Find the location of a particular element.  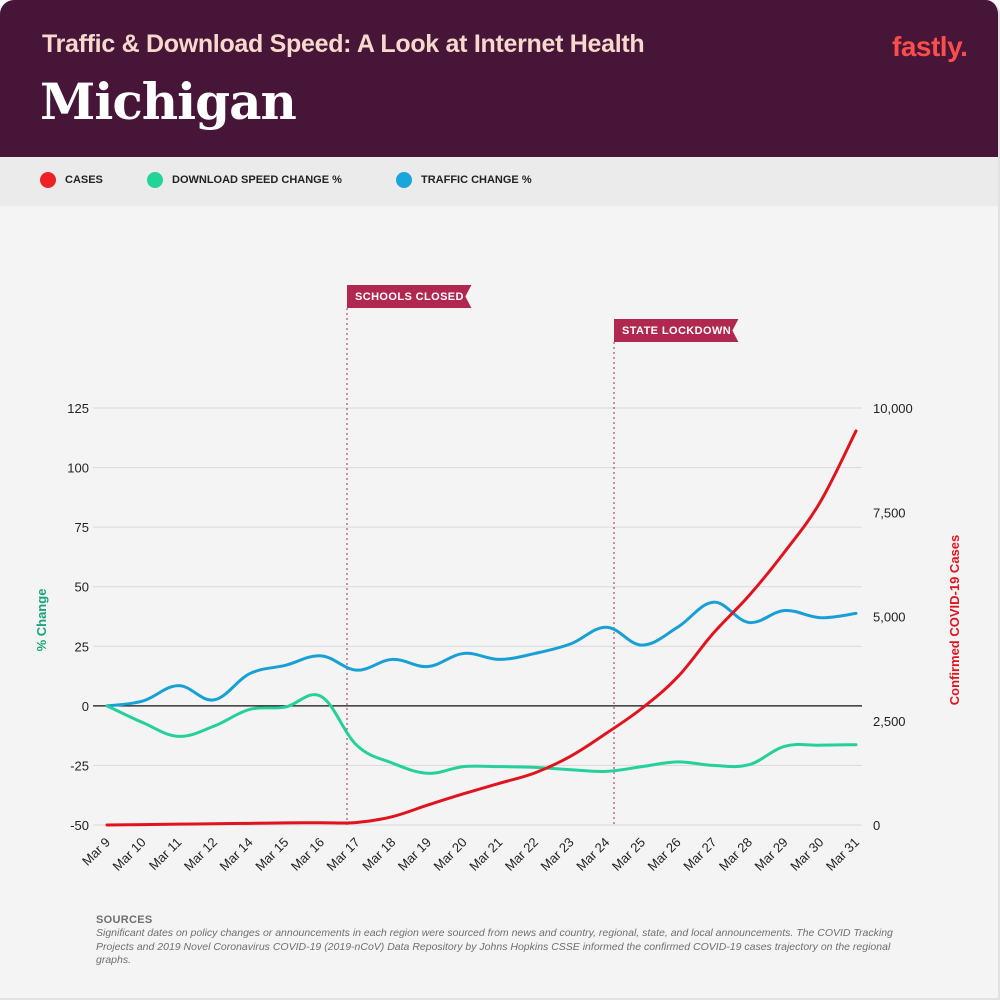

y-tick-label-left: 25 is located at coordinates (82, 646).